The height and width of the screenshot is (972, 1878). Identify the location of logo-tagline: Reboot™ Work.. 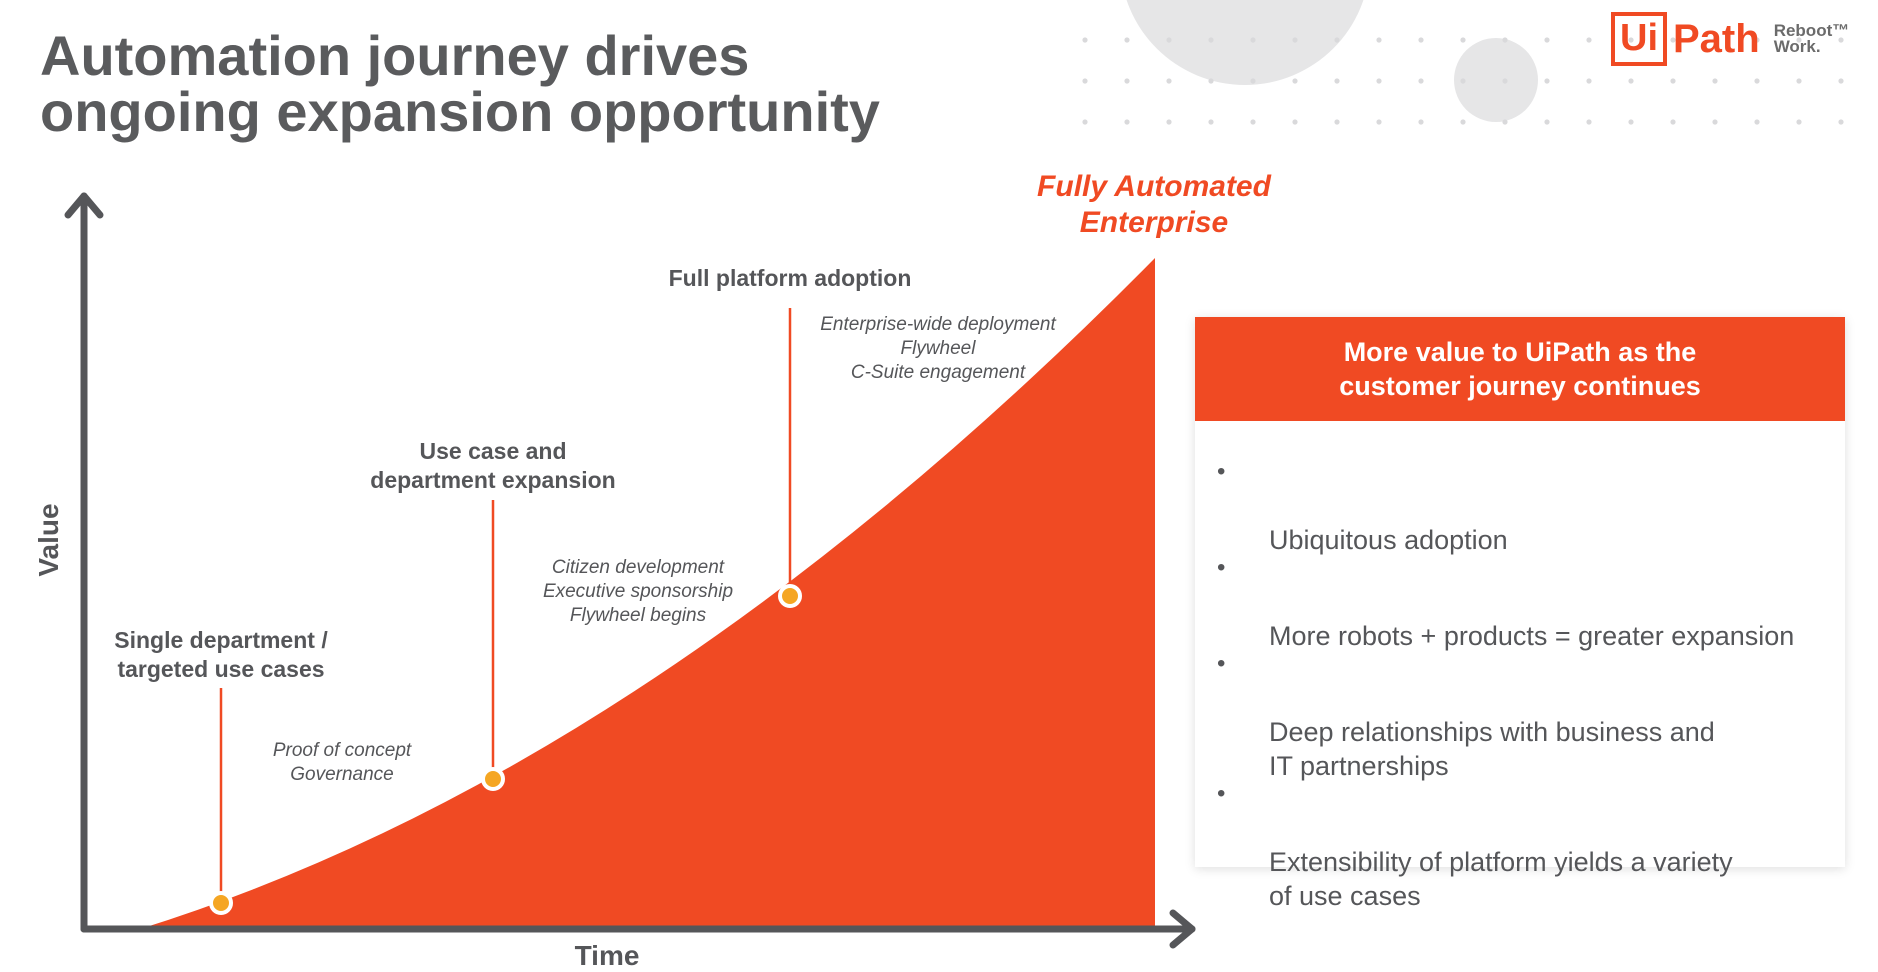
(1811, 38).